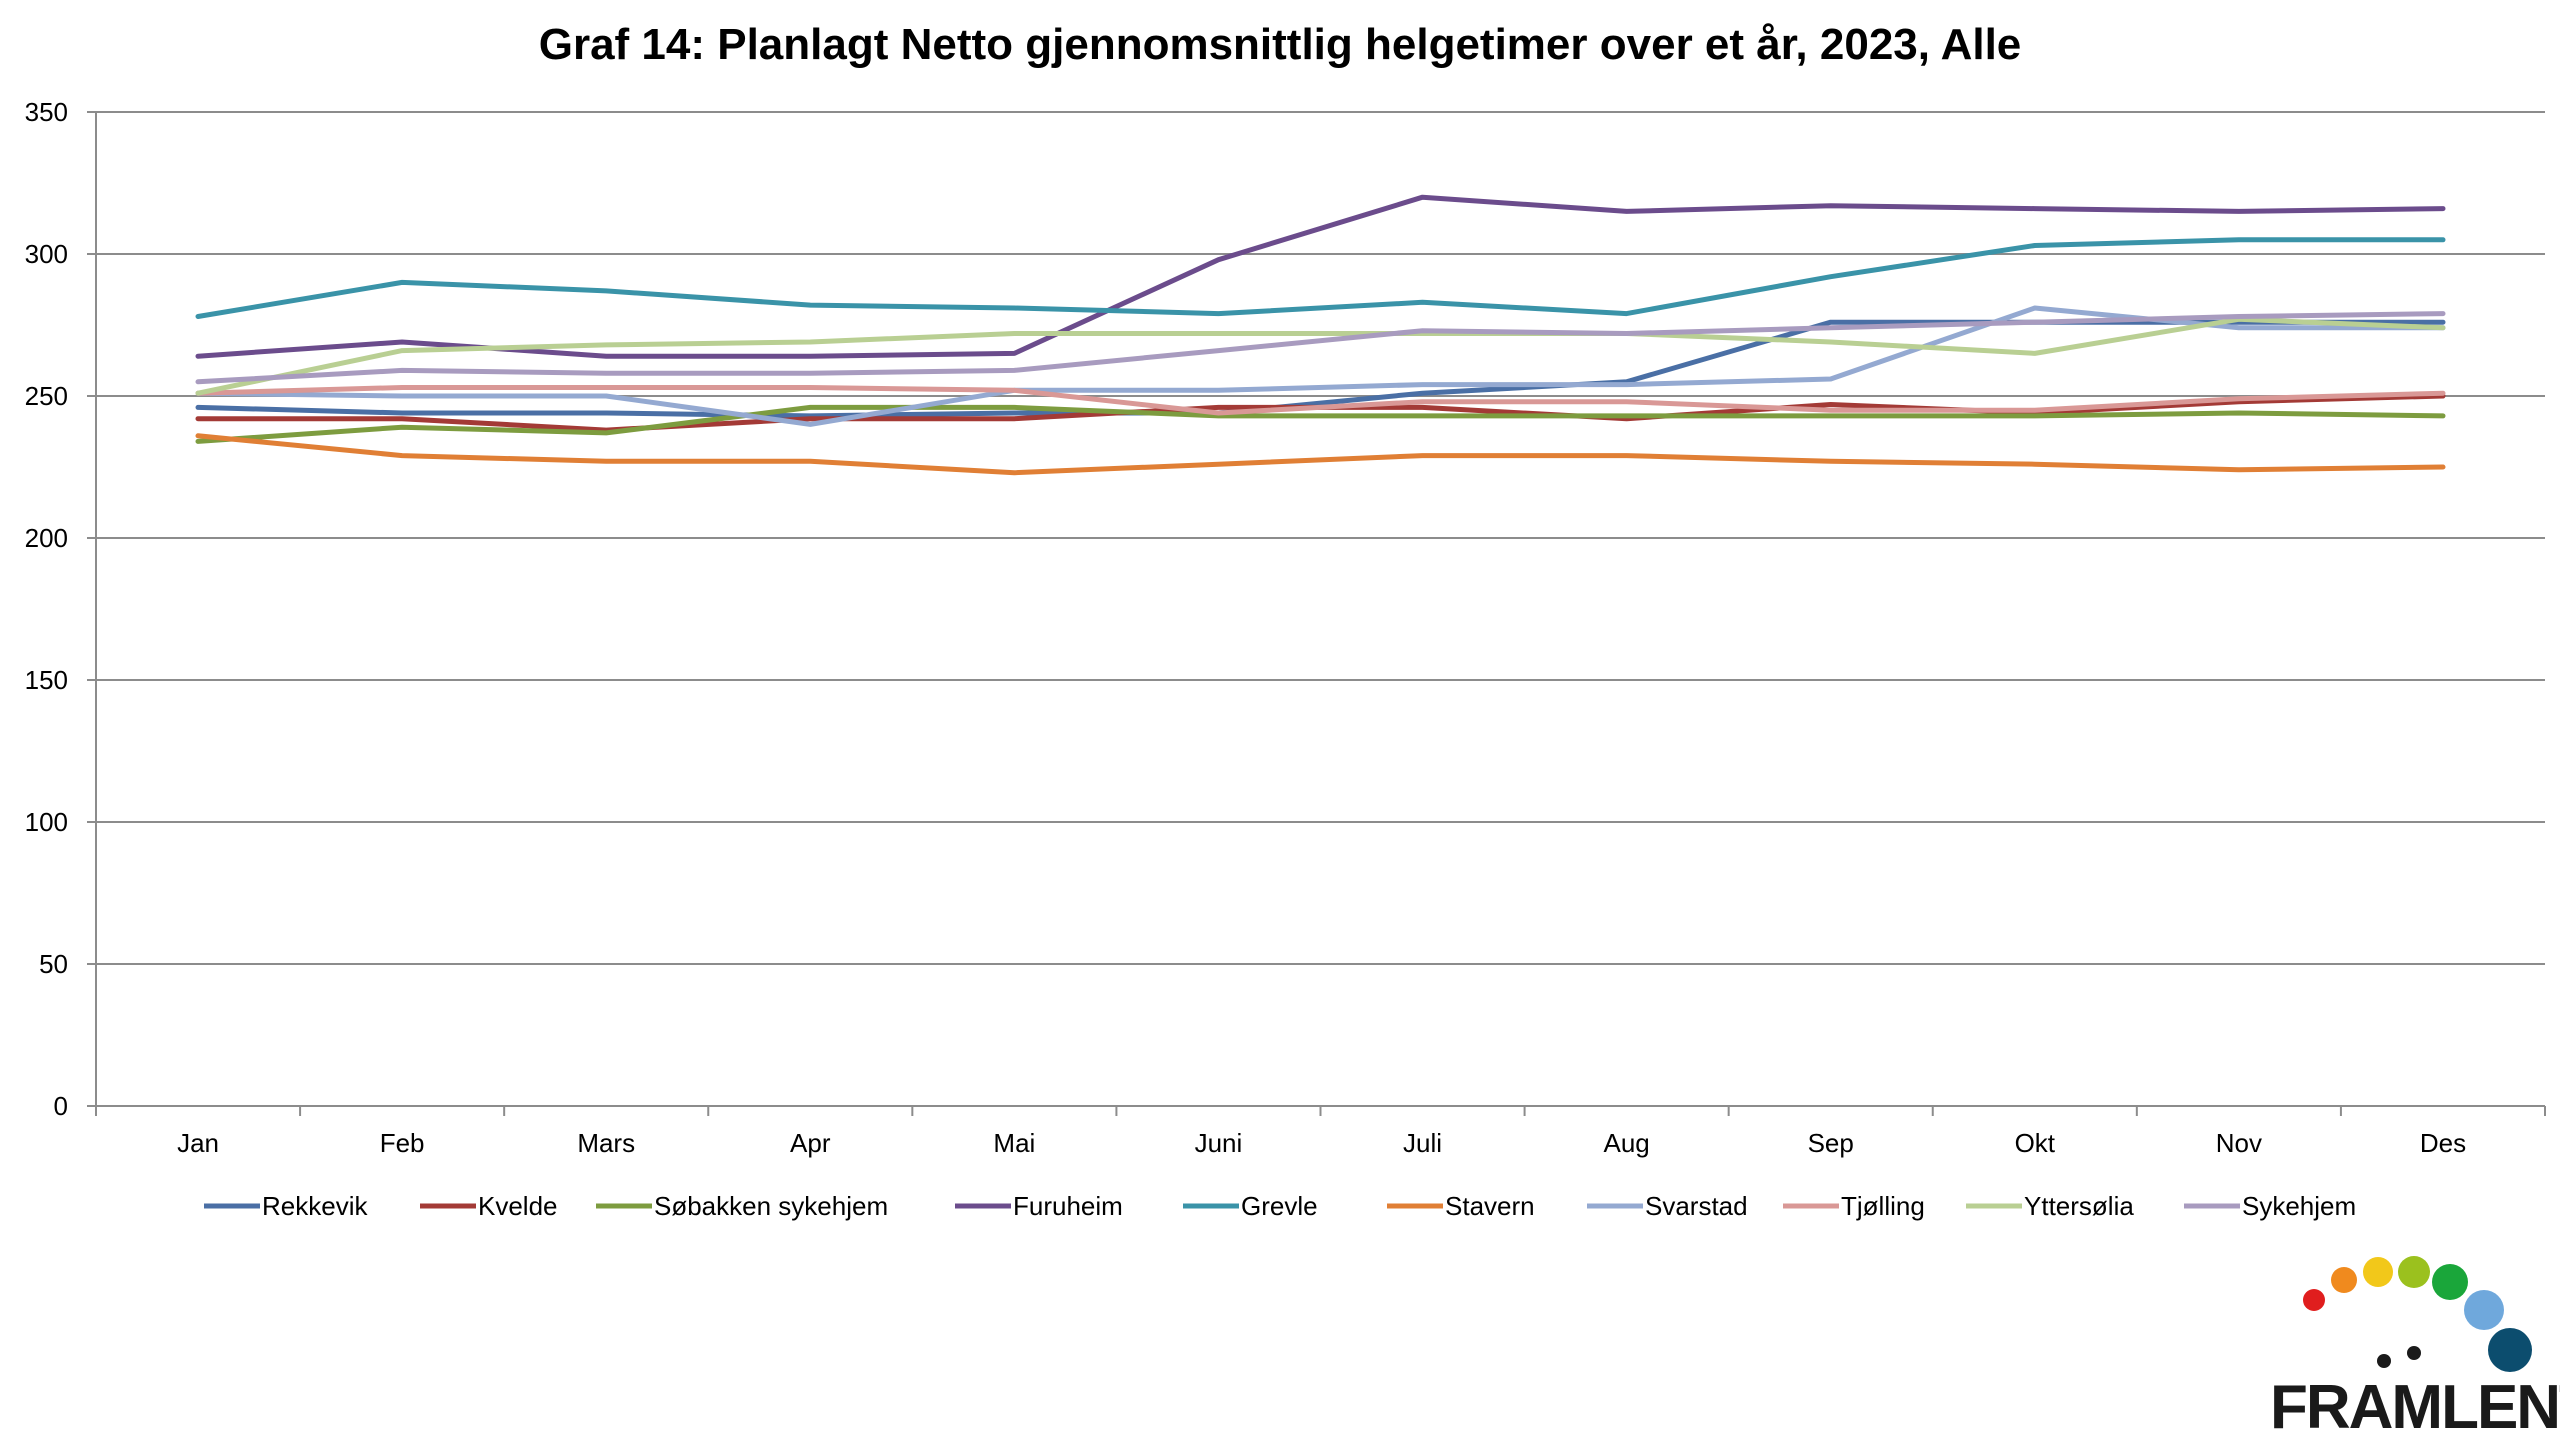 This screenshot has height=1440, width=2560. I want to click on x-tick-label: Juli, so click(1422, 1143).